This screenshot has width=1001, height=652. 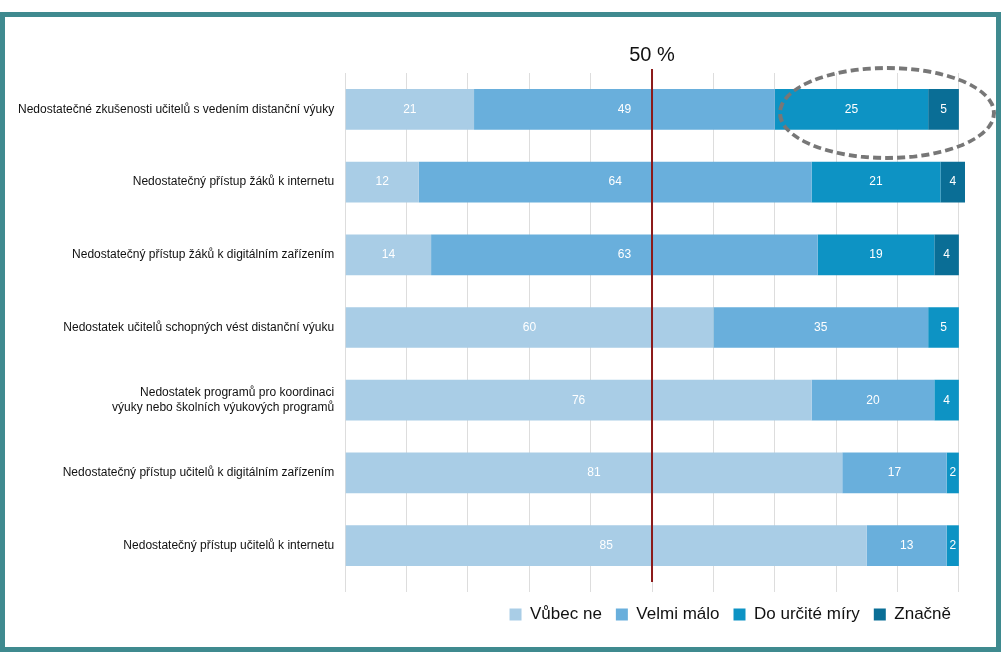 I want to click on data-label: 49, so click(x=624, y=108).